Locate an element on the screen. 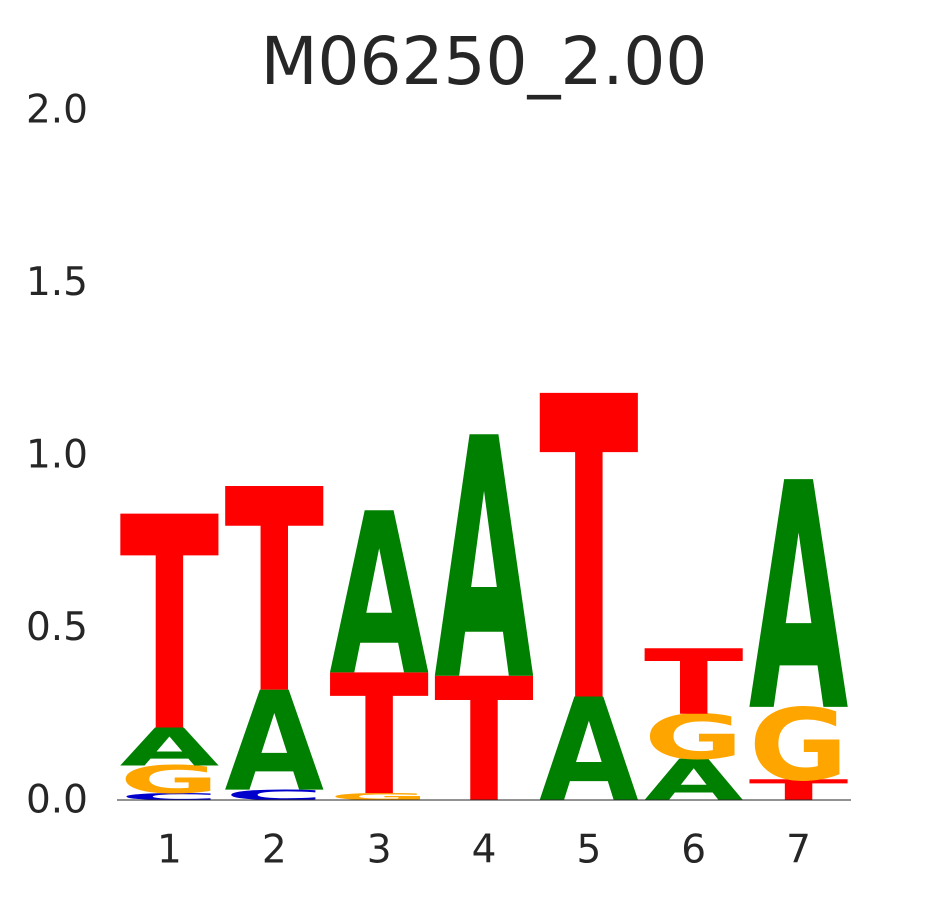 The image size is (945, 900). y-tick-label: 0.5 is located at coordinates (57, 627).